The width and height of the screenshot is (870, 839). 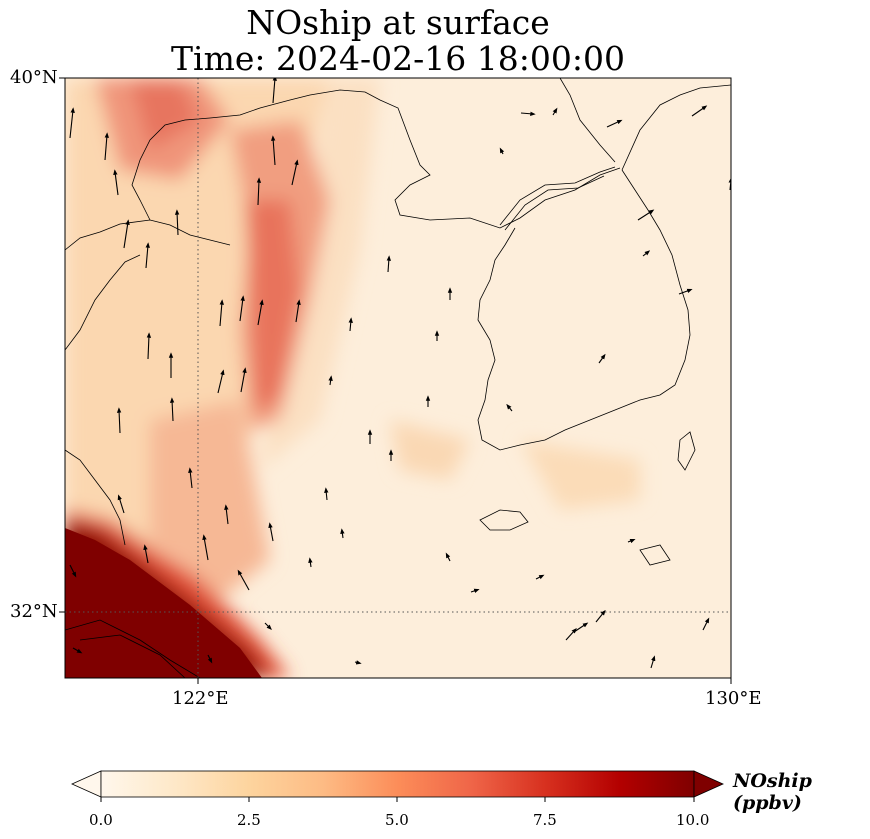 What do you see at coordinates (545, 820) in the screenshot?
I see `colorbar-tick: 7.5` at bounding box center [545, 820].